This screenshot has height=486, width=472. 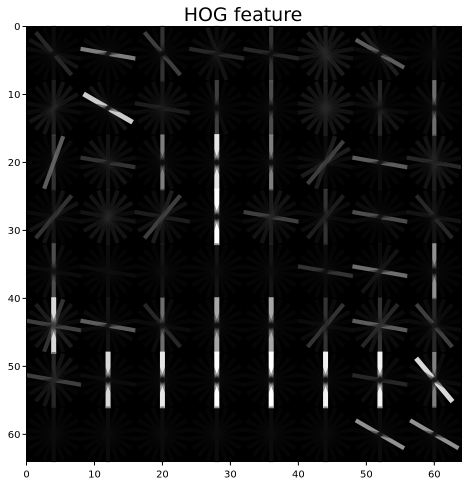 What do you see at coordinates (26, 475) in the screenshot?
I see `x-tick-label: 0` at bounding box center [26, 475].